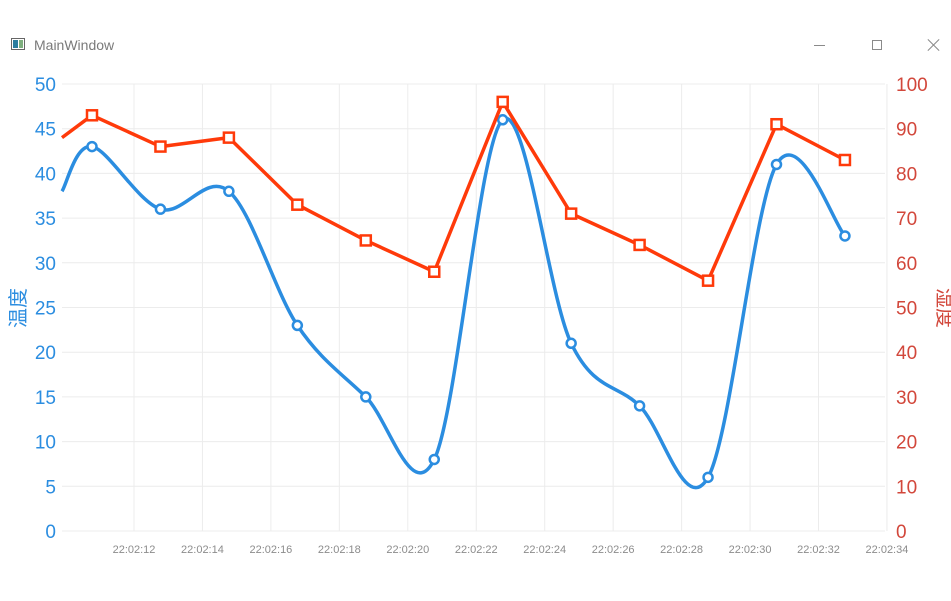  Describe the element at coordinates (906, 264) in the screenshot. I see `right-tick-label: 60` at that location.